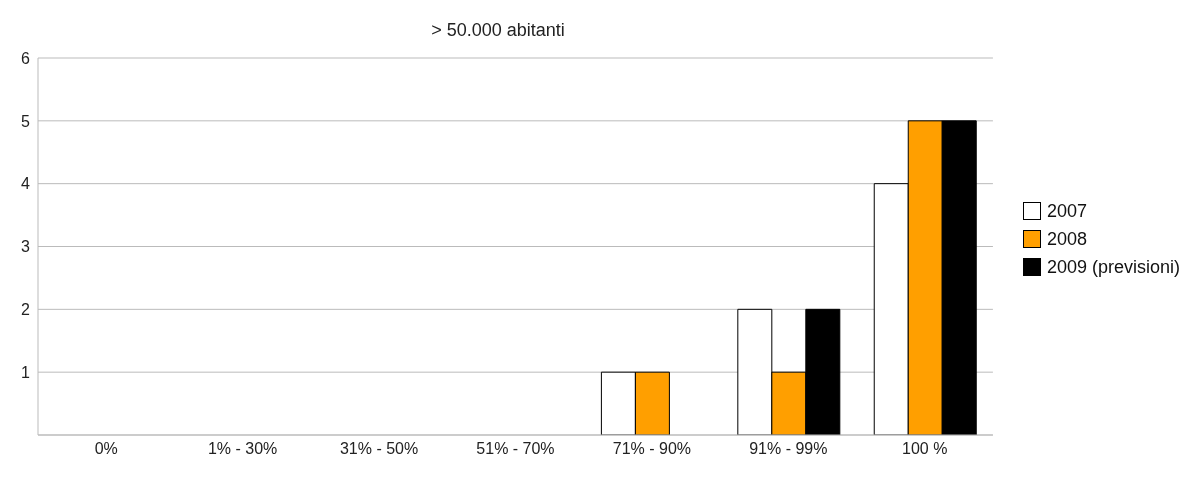  What do you see at coordinates (925, 449) in the screenshot?
I see `x-tick-label: 100 %` at bounding box center [925, 449].